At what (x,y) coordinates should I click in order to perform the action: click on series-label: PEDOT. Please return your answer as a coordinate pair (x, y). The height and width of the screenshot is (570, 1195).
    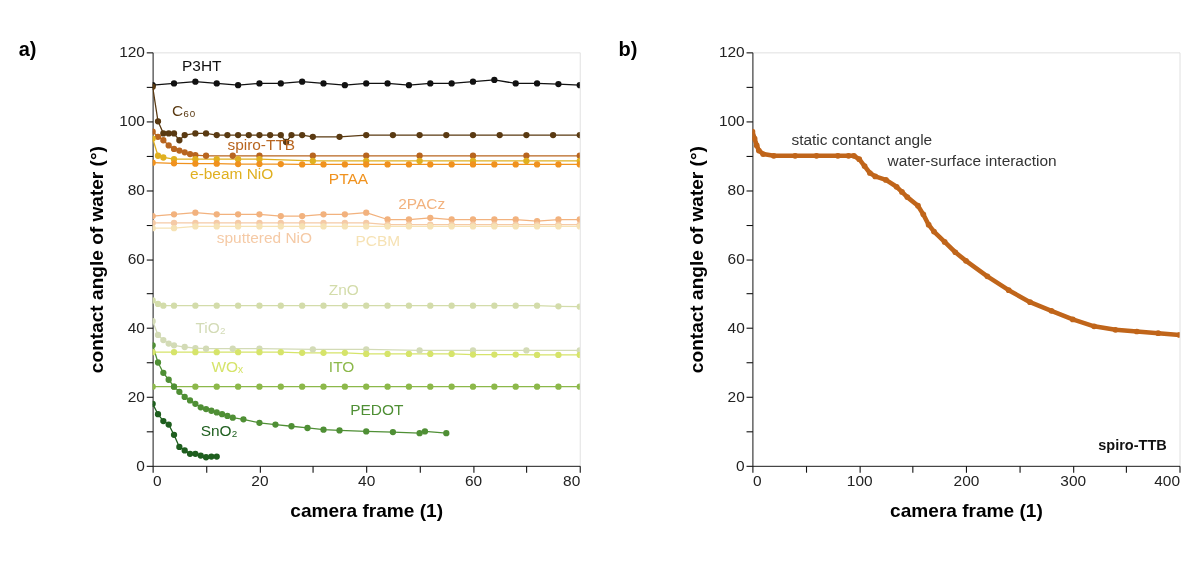
    Looking at the image, I should click on (377, 410).